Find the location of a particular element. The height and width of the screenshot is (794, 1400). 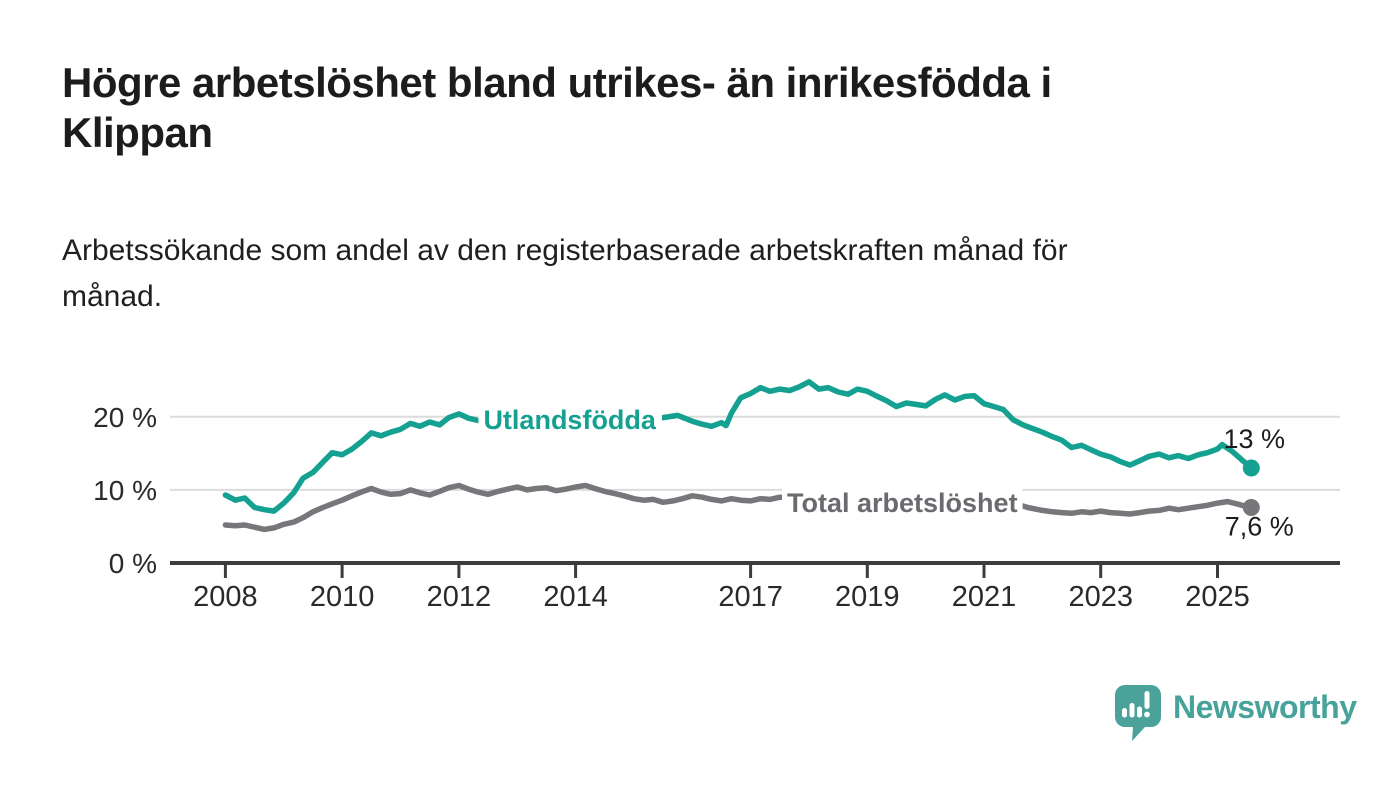

exclamation-dot is located at coordinates (1147, 714).